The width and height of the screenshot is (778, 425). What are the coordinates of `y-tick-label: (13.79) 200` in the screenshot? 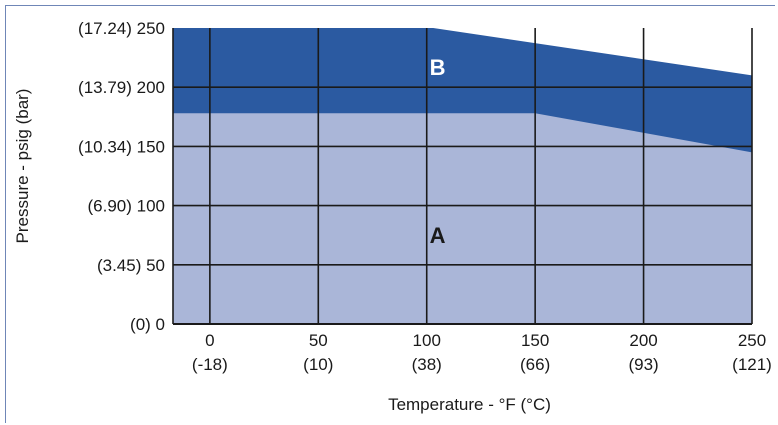 It's located at (121, 87).